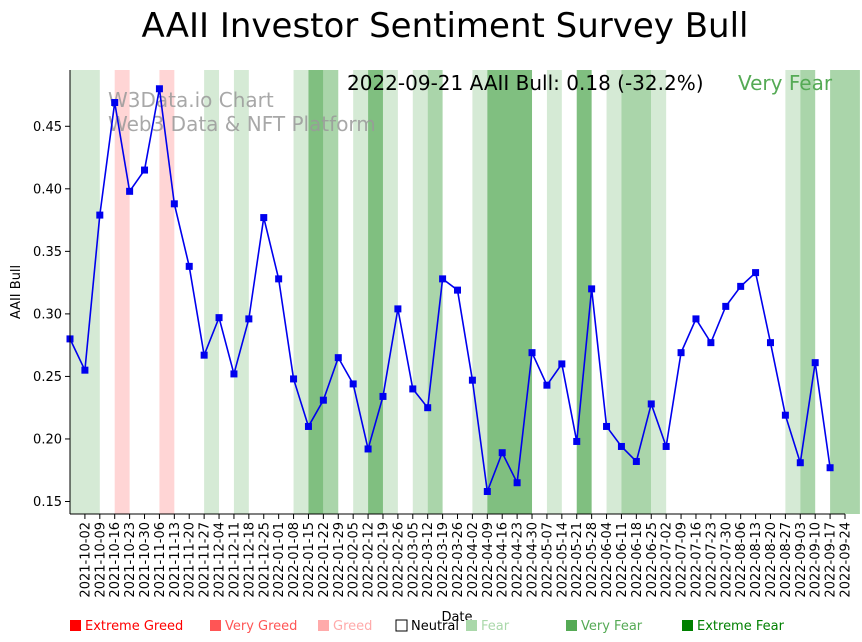 The height and width of the screenshot is (642, 862). What do you see at coordinates (191, 100) in the screenshot?
I see `watermark-line-1: W3Data.io Chart` at bounding box center [191, 100].